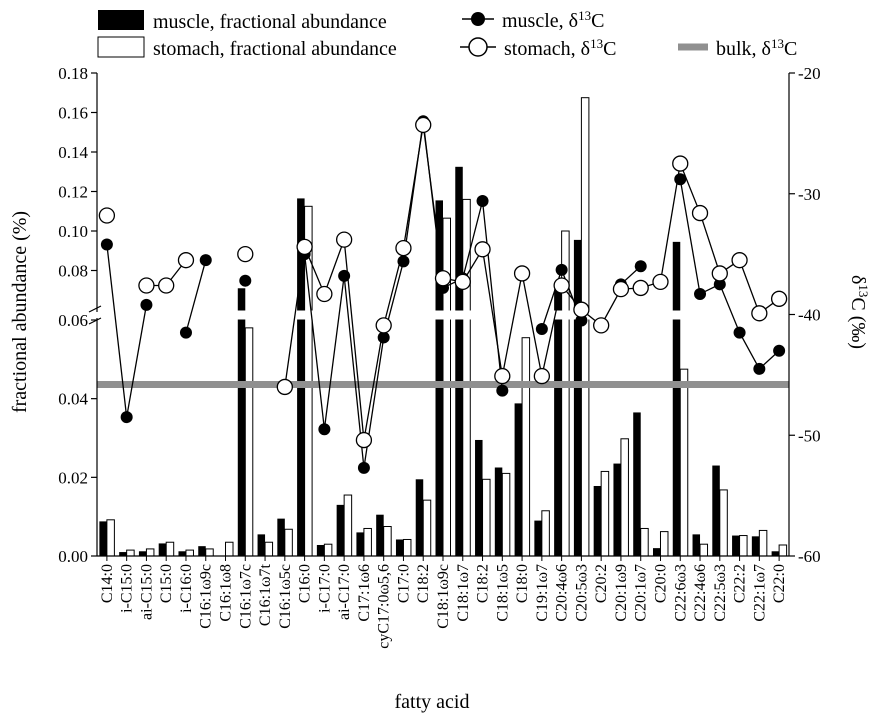 The height and width of the screenshot is (716, 870). Describe the element at coordinates (562, 593) in the screenshot. I see `x-tick-label: C20:4ω6` at that location.